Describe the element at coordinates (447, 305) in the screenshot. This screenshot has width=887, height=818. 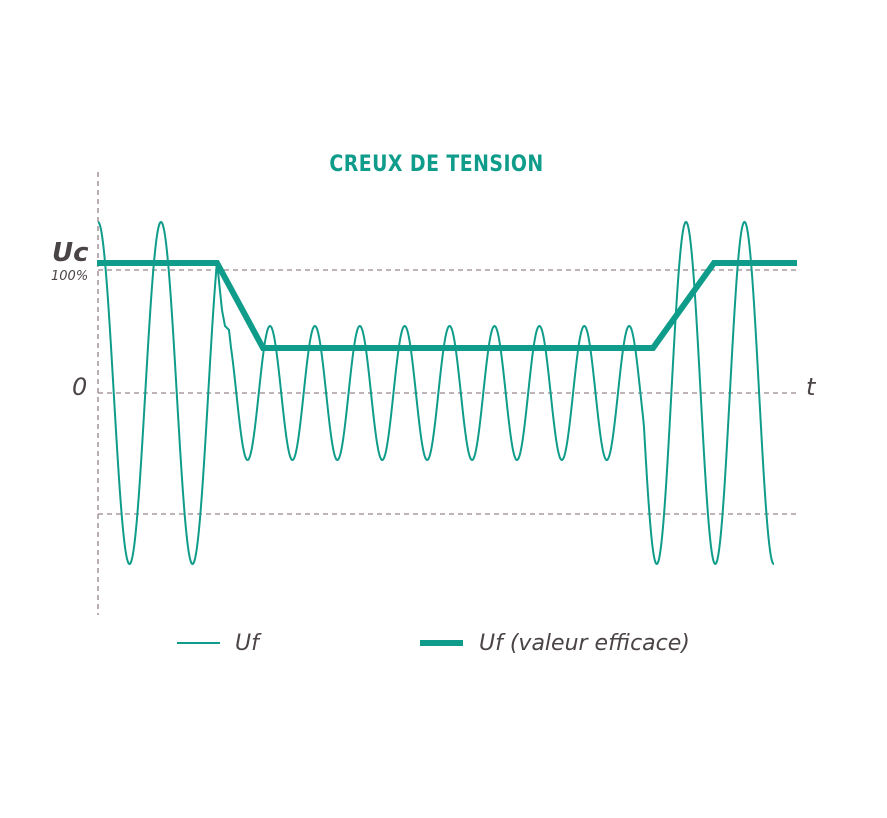
I see `series-uf-rms-line` at that location.